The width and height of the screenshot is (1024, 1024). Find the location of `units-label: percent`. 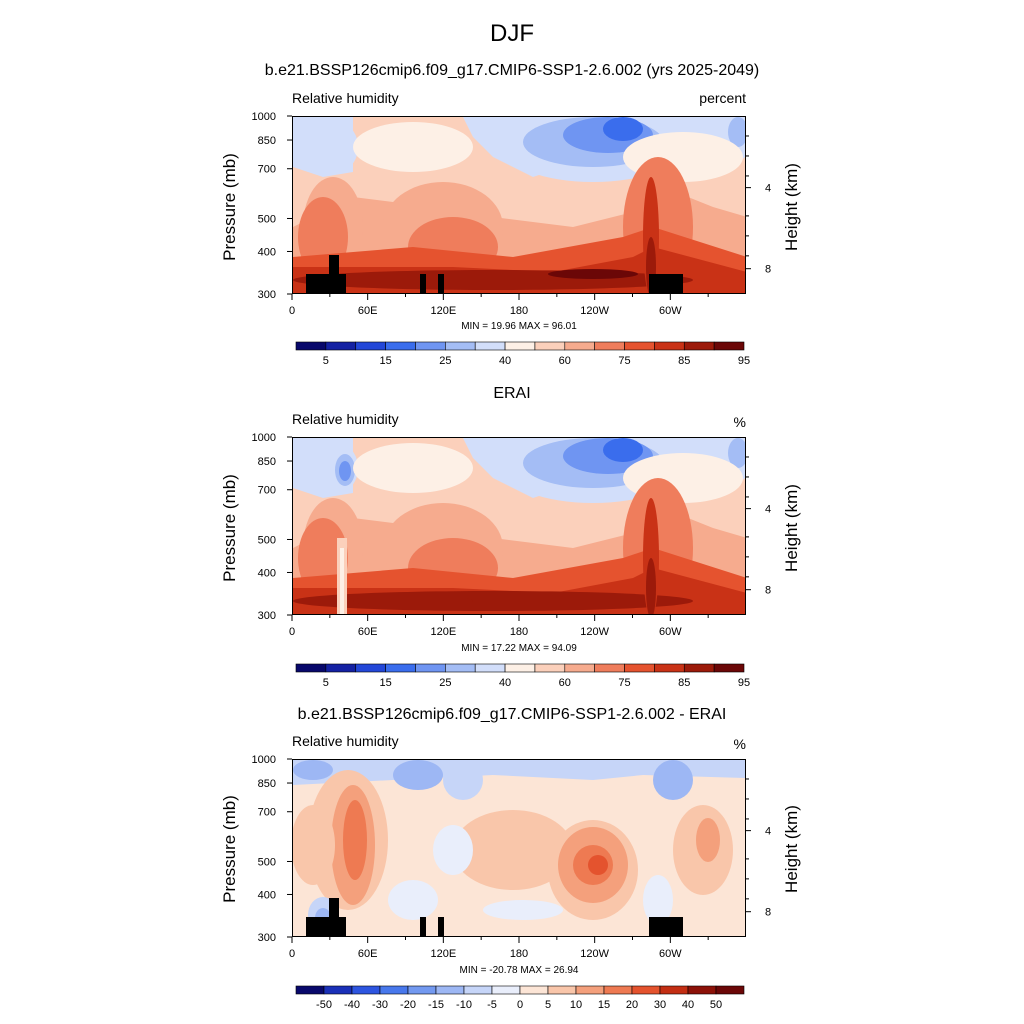

units-label: percent is located at coordinates (722, 98).